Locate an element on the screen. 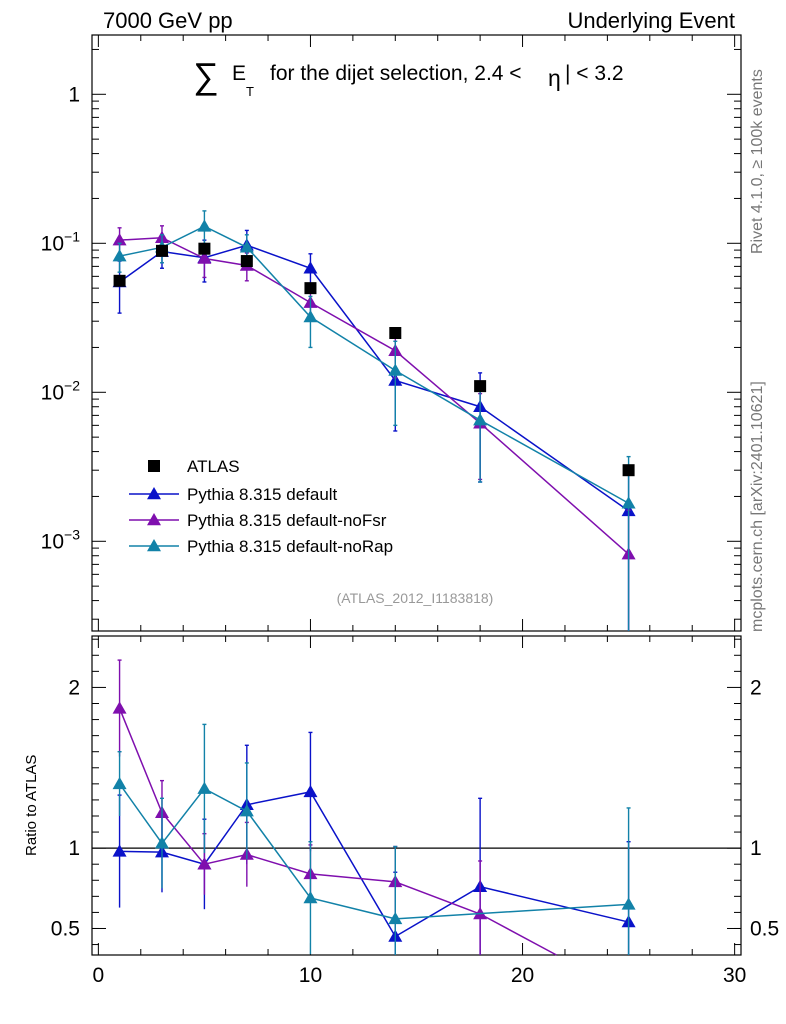 The image size is (786, 1024). legend-entry-noFsr: Pythia 8.315 default-noFsr is located at coordinates (258, 520).